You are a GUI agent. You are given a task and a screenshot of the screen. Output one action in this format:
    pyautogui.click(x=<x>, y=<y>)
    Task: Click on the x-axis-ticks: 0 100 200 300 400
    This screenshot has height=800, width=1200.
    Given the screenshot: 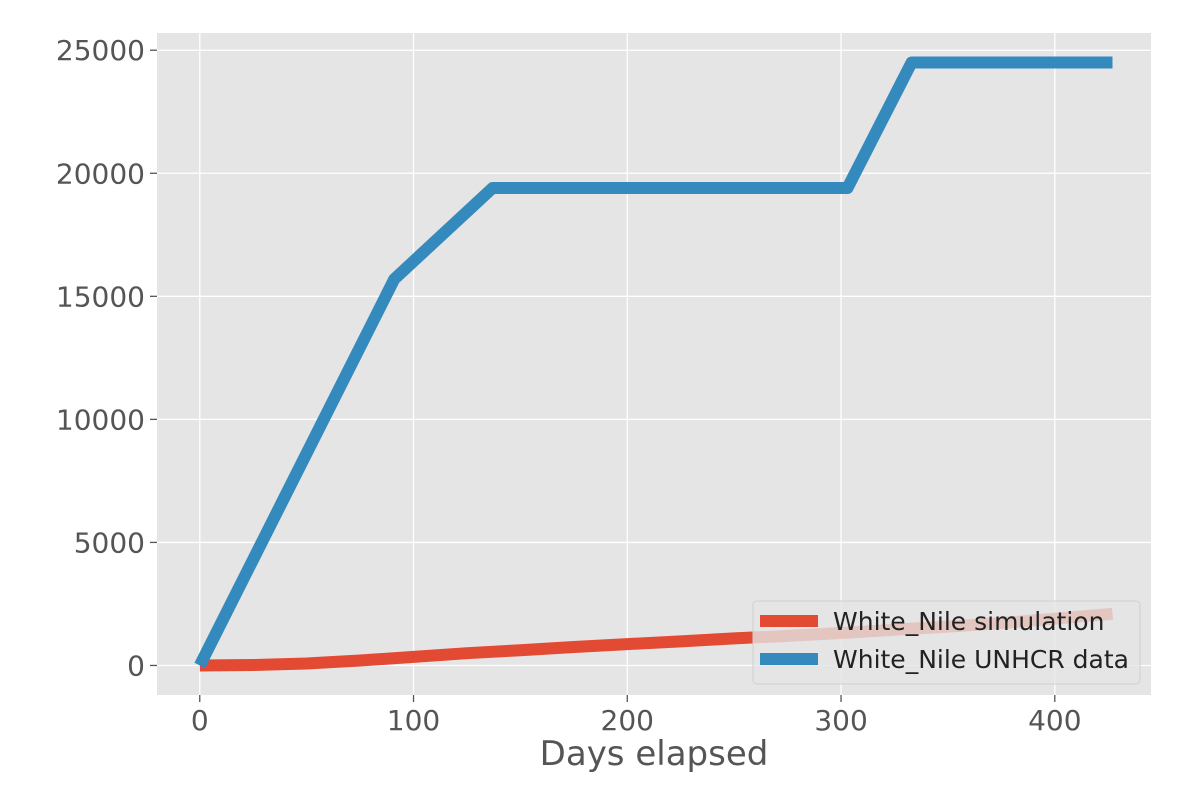 What is the action you would take?
    pyautogui.click(x=636, y=716)
    